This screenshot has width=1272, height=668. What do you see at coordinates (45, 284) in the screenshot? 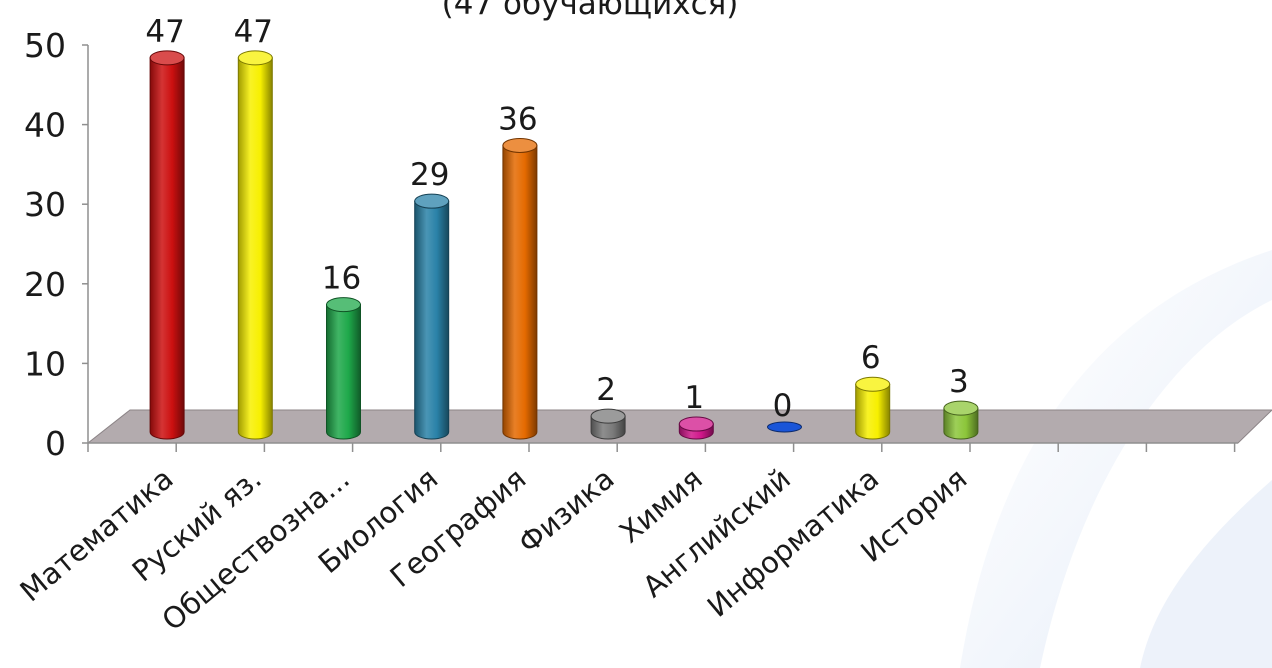
I see `y-tick-label: 20` at bounding box center [45, 284].